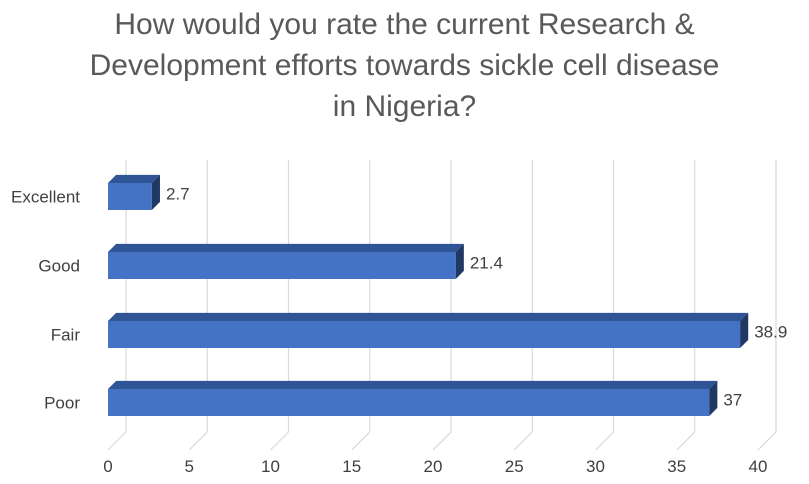 Image resolution: width=809 pixels, height=484 pixels. What do you see at coordinates (178, 194) in the screenshot?
I see `data-label: 2.7` at bounding box center [178, 194].